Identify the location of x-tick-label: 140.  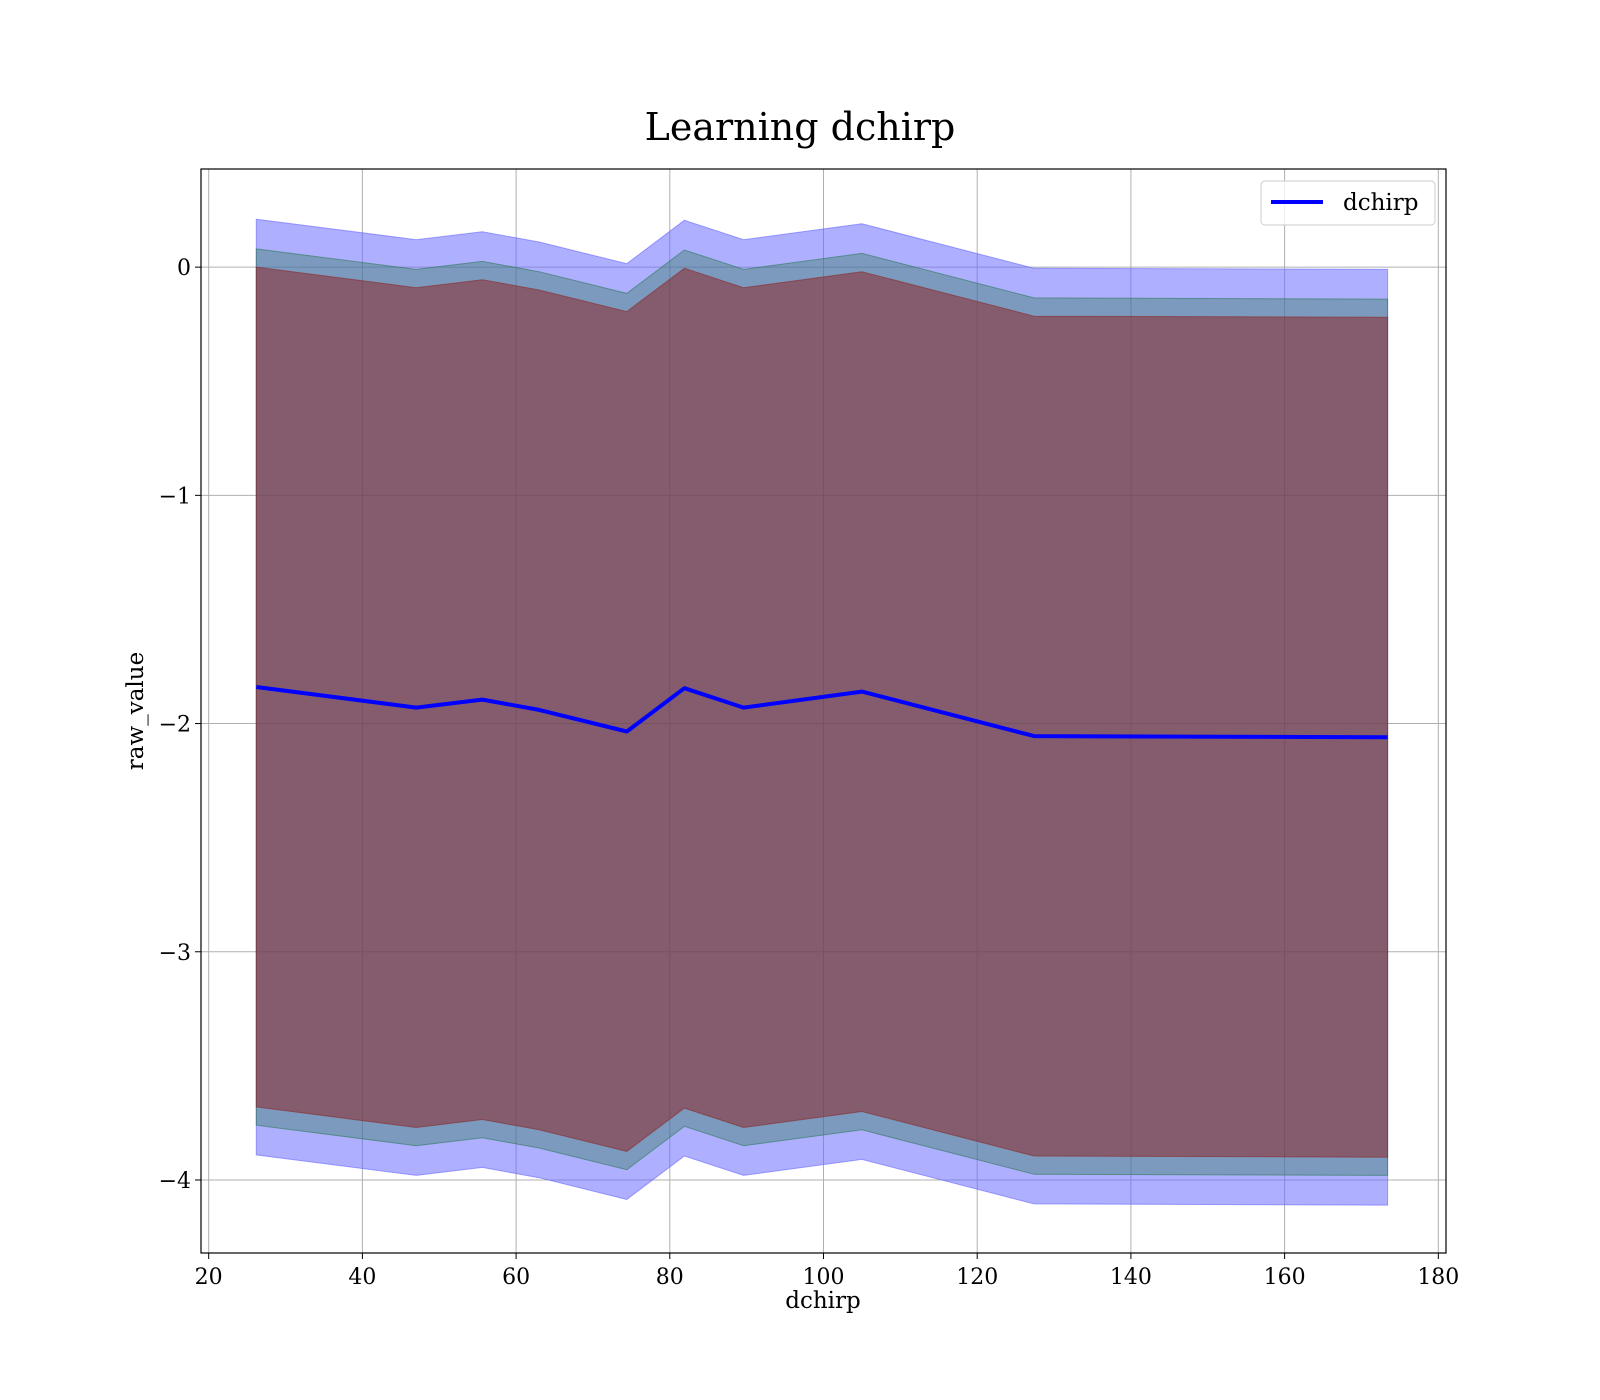
(1131, 1277).